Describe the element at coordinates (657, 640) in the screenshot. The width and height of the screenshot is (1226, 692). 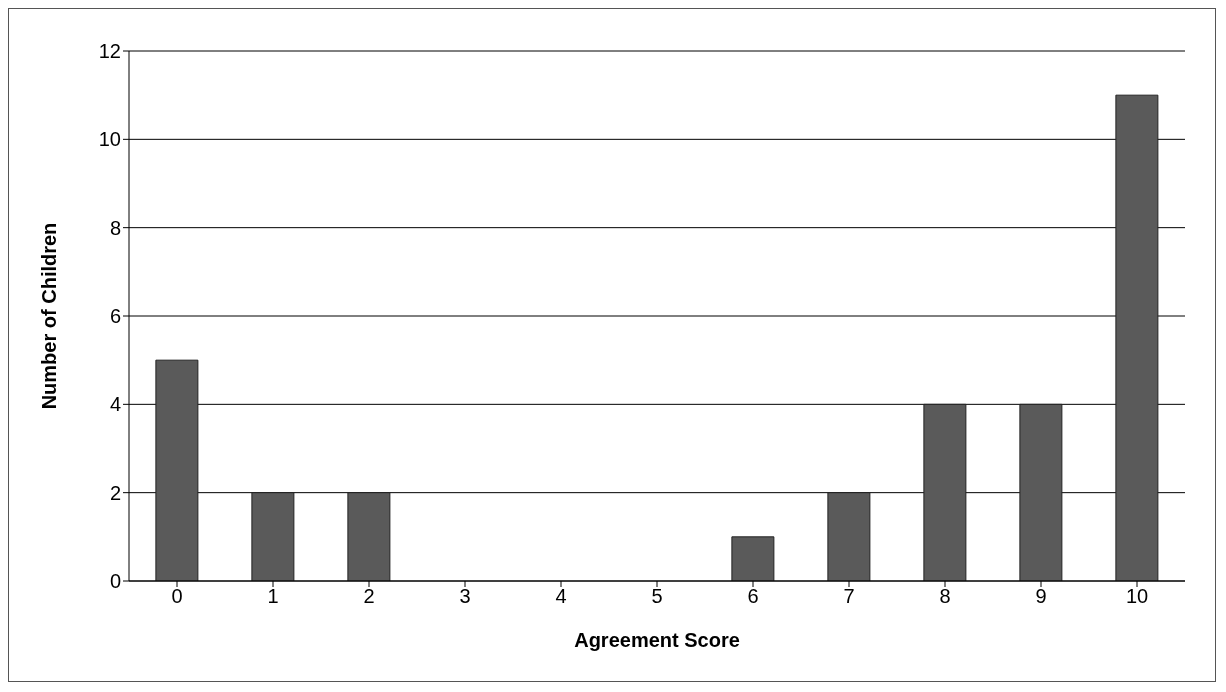
I see `x-axis-title: Agreement Score` at that location.